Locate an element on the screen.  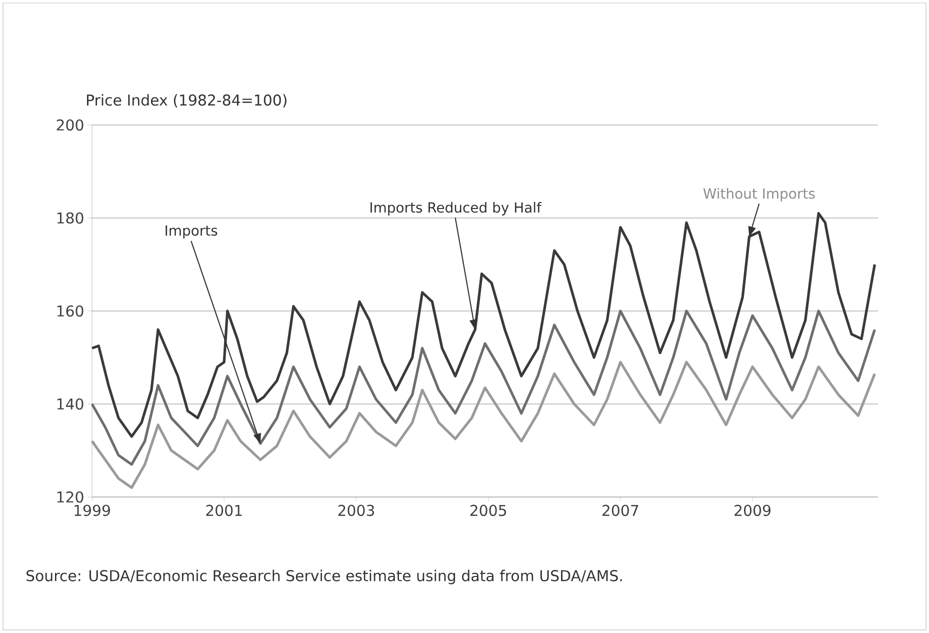
annotation: Imports is located at coordinates (192, 231).